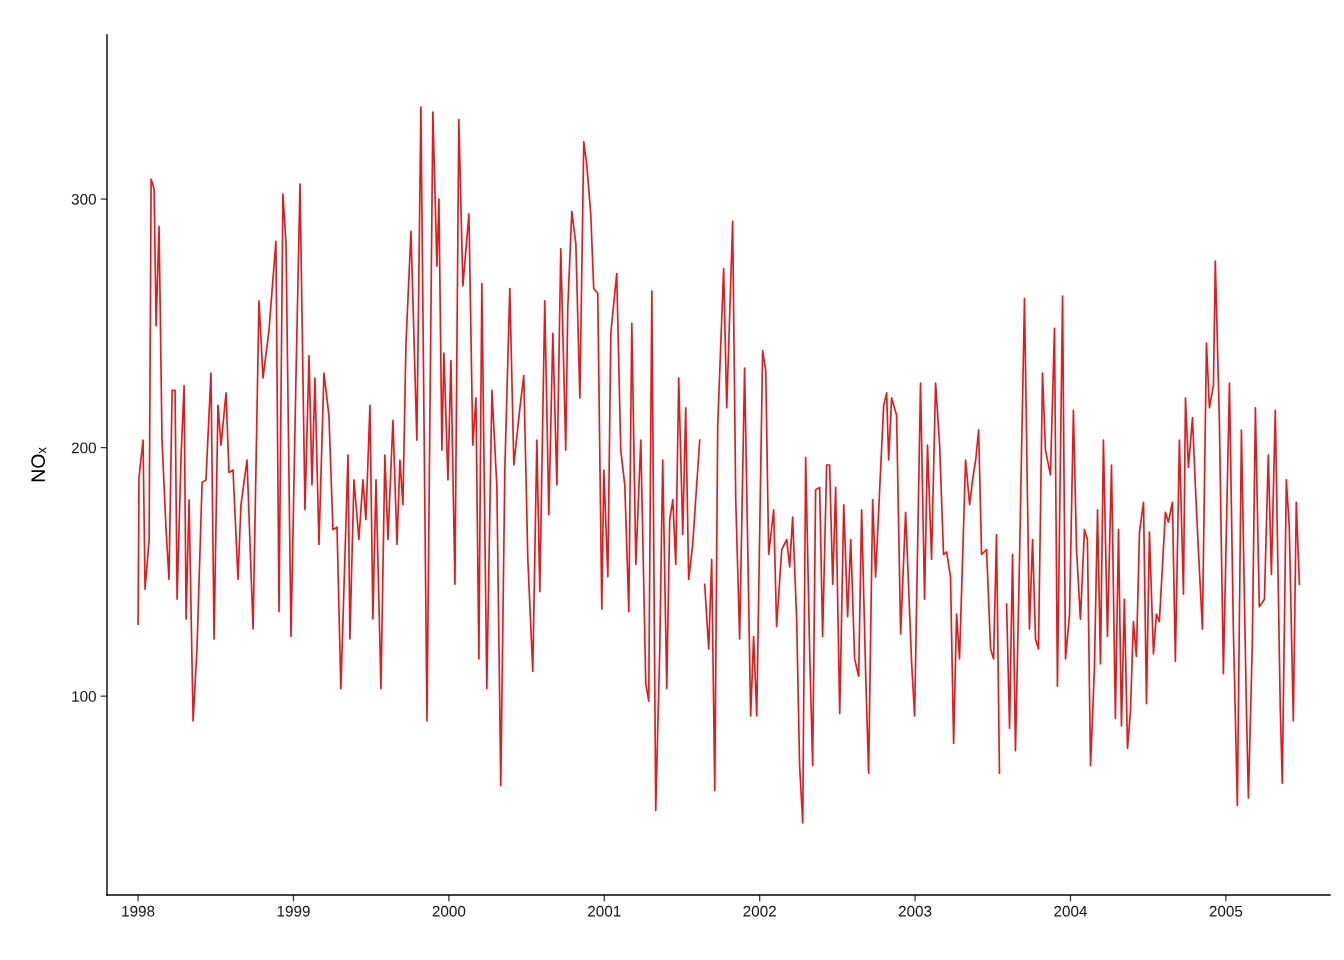 Image resolution: width=1344 pixels, height=960 pixels. Describe the element at coordinates (449, 911) in the screenshot. I see `x-tick-label: 2000` at that location.